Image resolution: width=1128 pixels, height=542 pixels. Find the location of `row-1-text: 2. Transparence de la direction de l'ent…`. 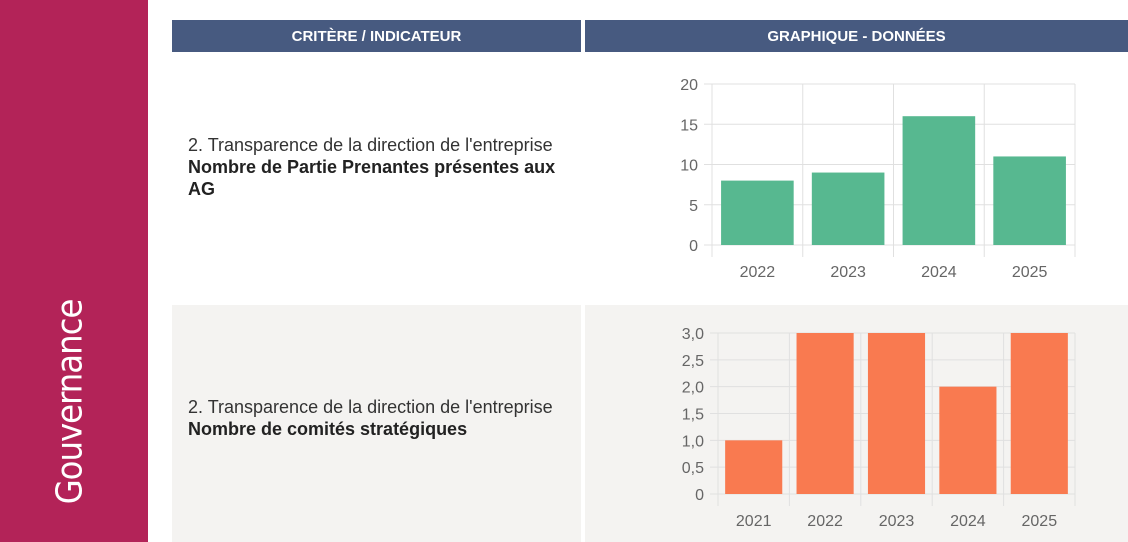

row-1-text: 2. Transparence de la direction de l'ent… is located at coordinates (383, 167).